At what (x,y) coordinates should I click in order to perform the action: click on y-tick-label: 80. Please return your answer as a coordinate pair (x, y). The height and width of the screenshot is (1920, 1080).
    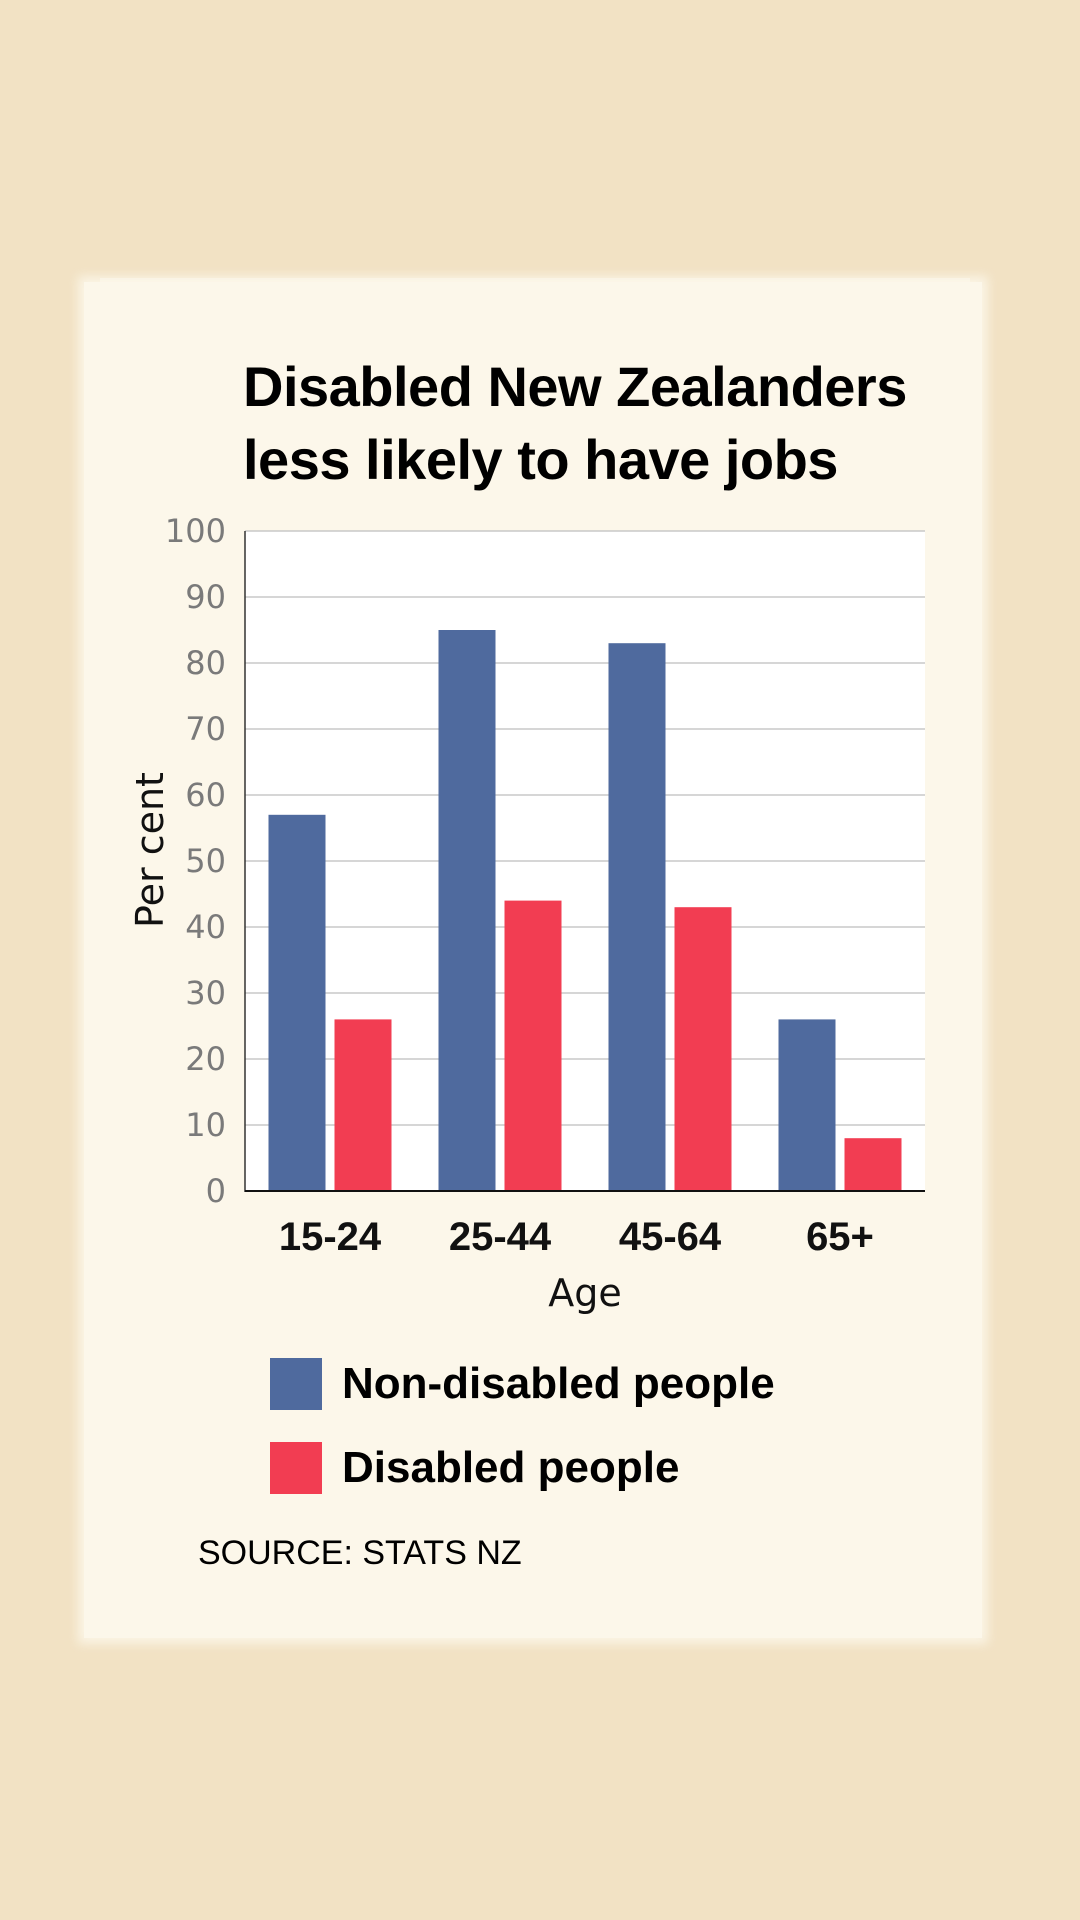
    Looking at the image, I should click on (205, 663).